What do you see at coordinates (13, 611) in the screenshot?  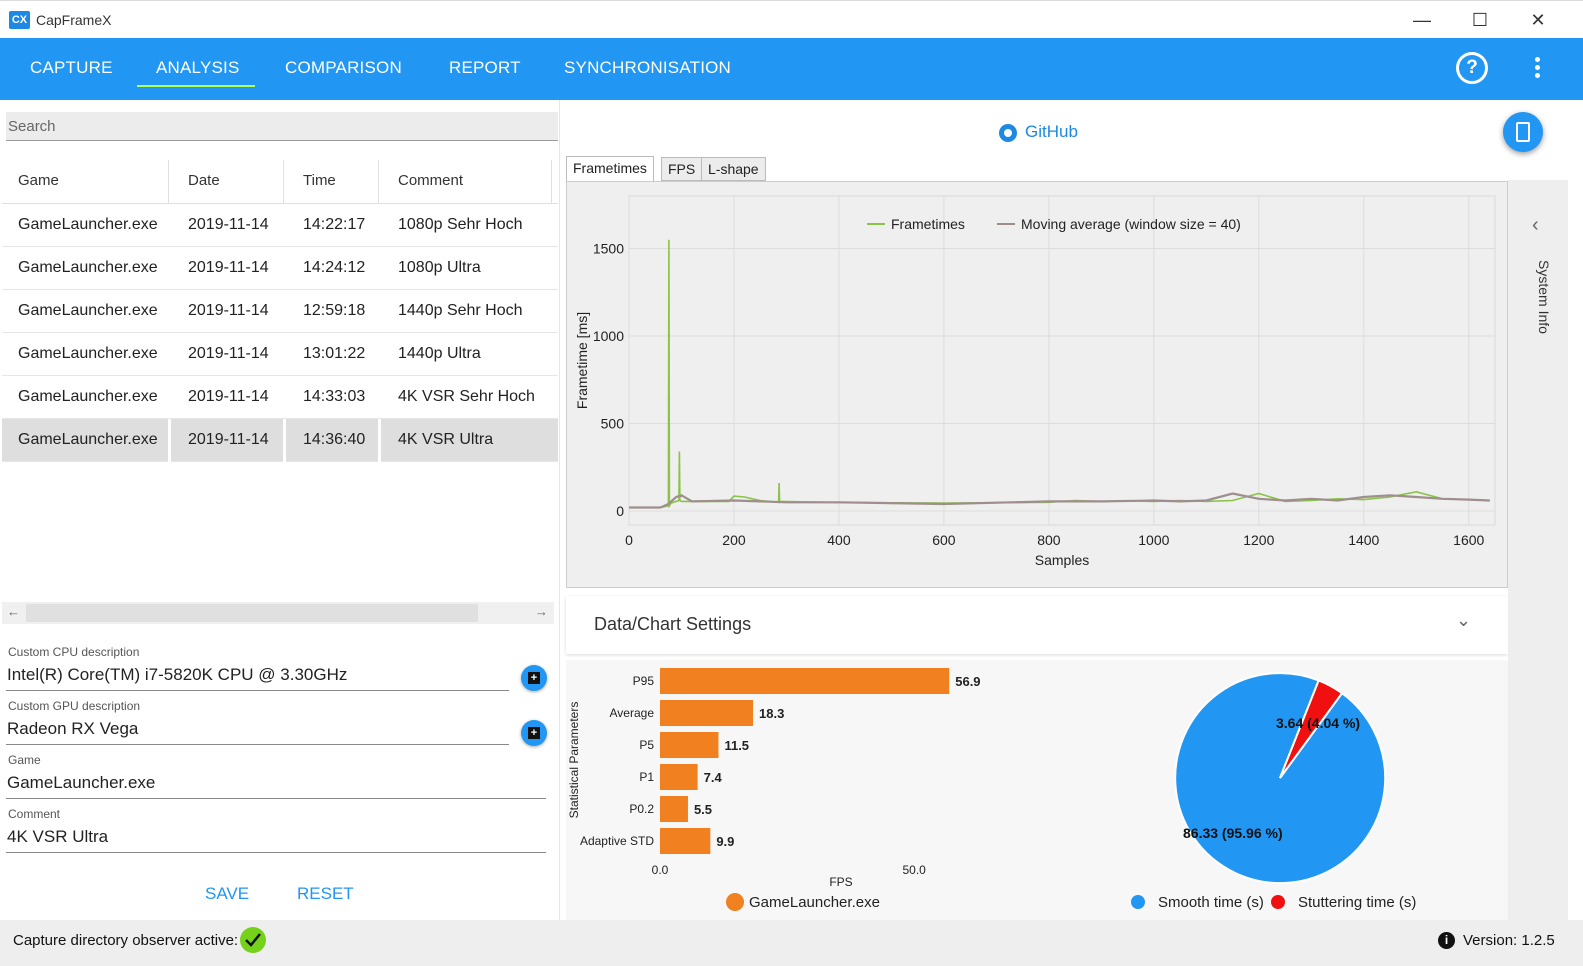 I see `scroll-left-icon: ←` at bounding box center [13, 611].